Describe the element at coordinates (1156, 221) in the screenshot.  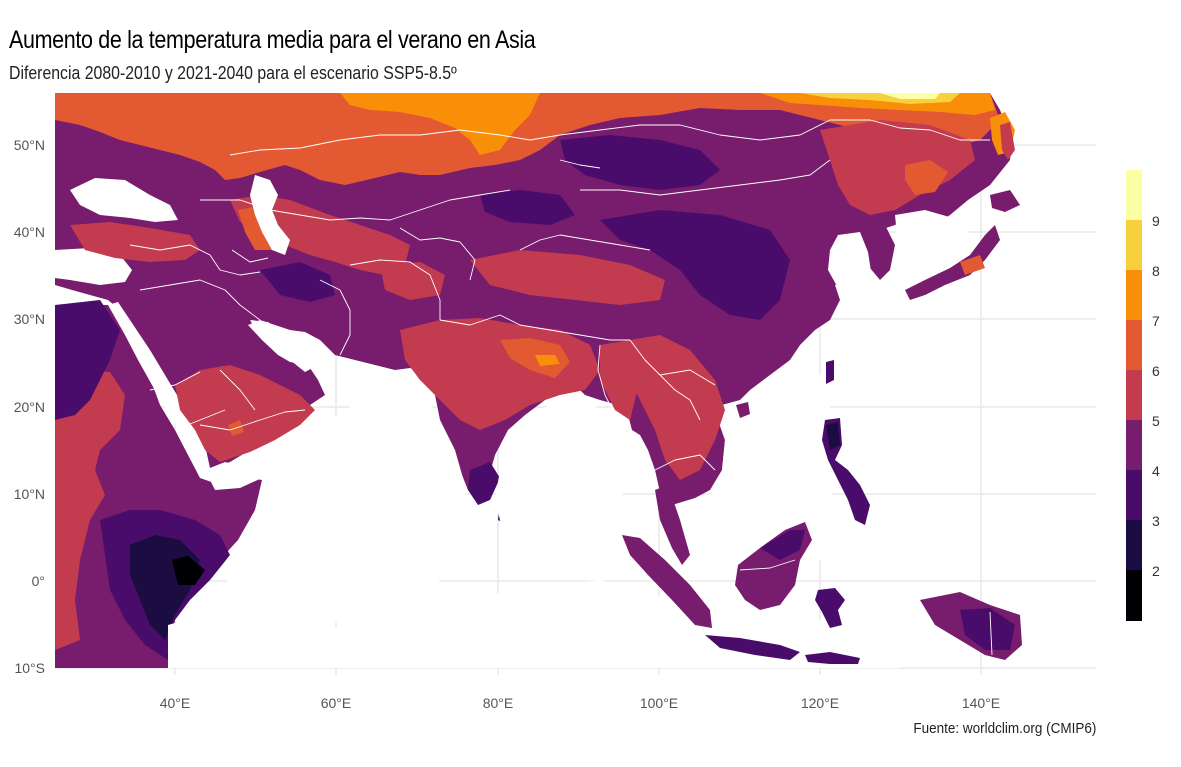
I see `legend-label-9: 9` at that location.